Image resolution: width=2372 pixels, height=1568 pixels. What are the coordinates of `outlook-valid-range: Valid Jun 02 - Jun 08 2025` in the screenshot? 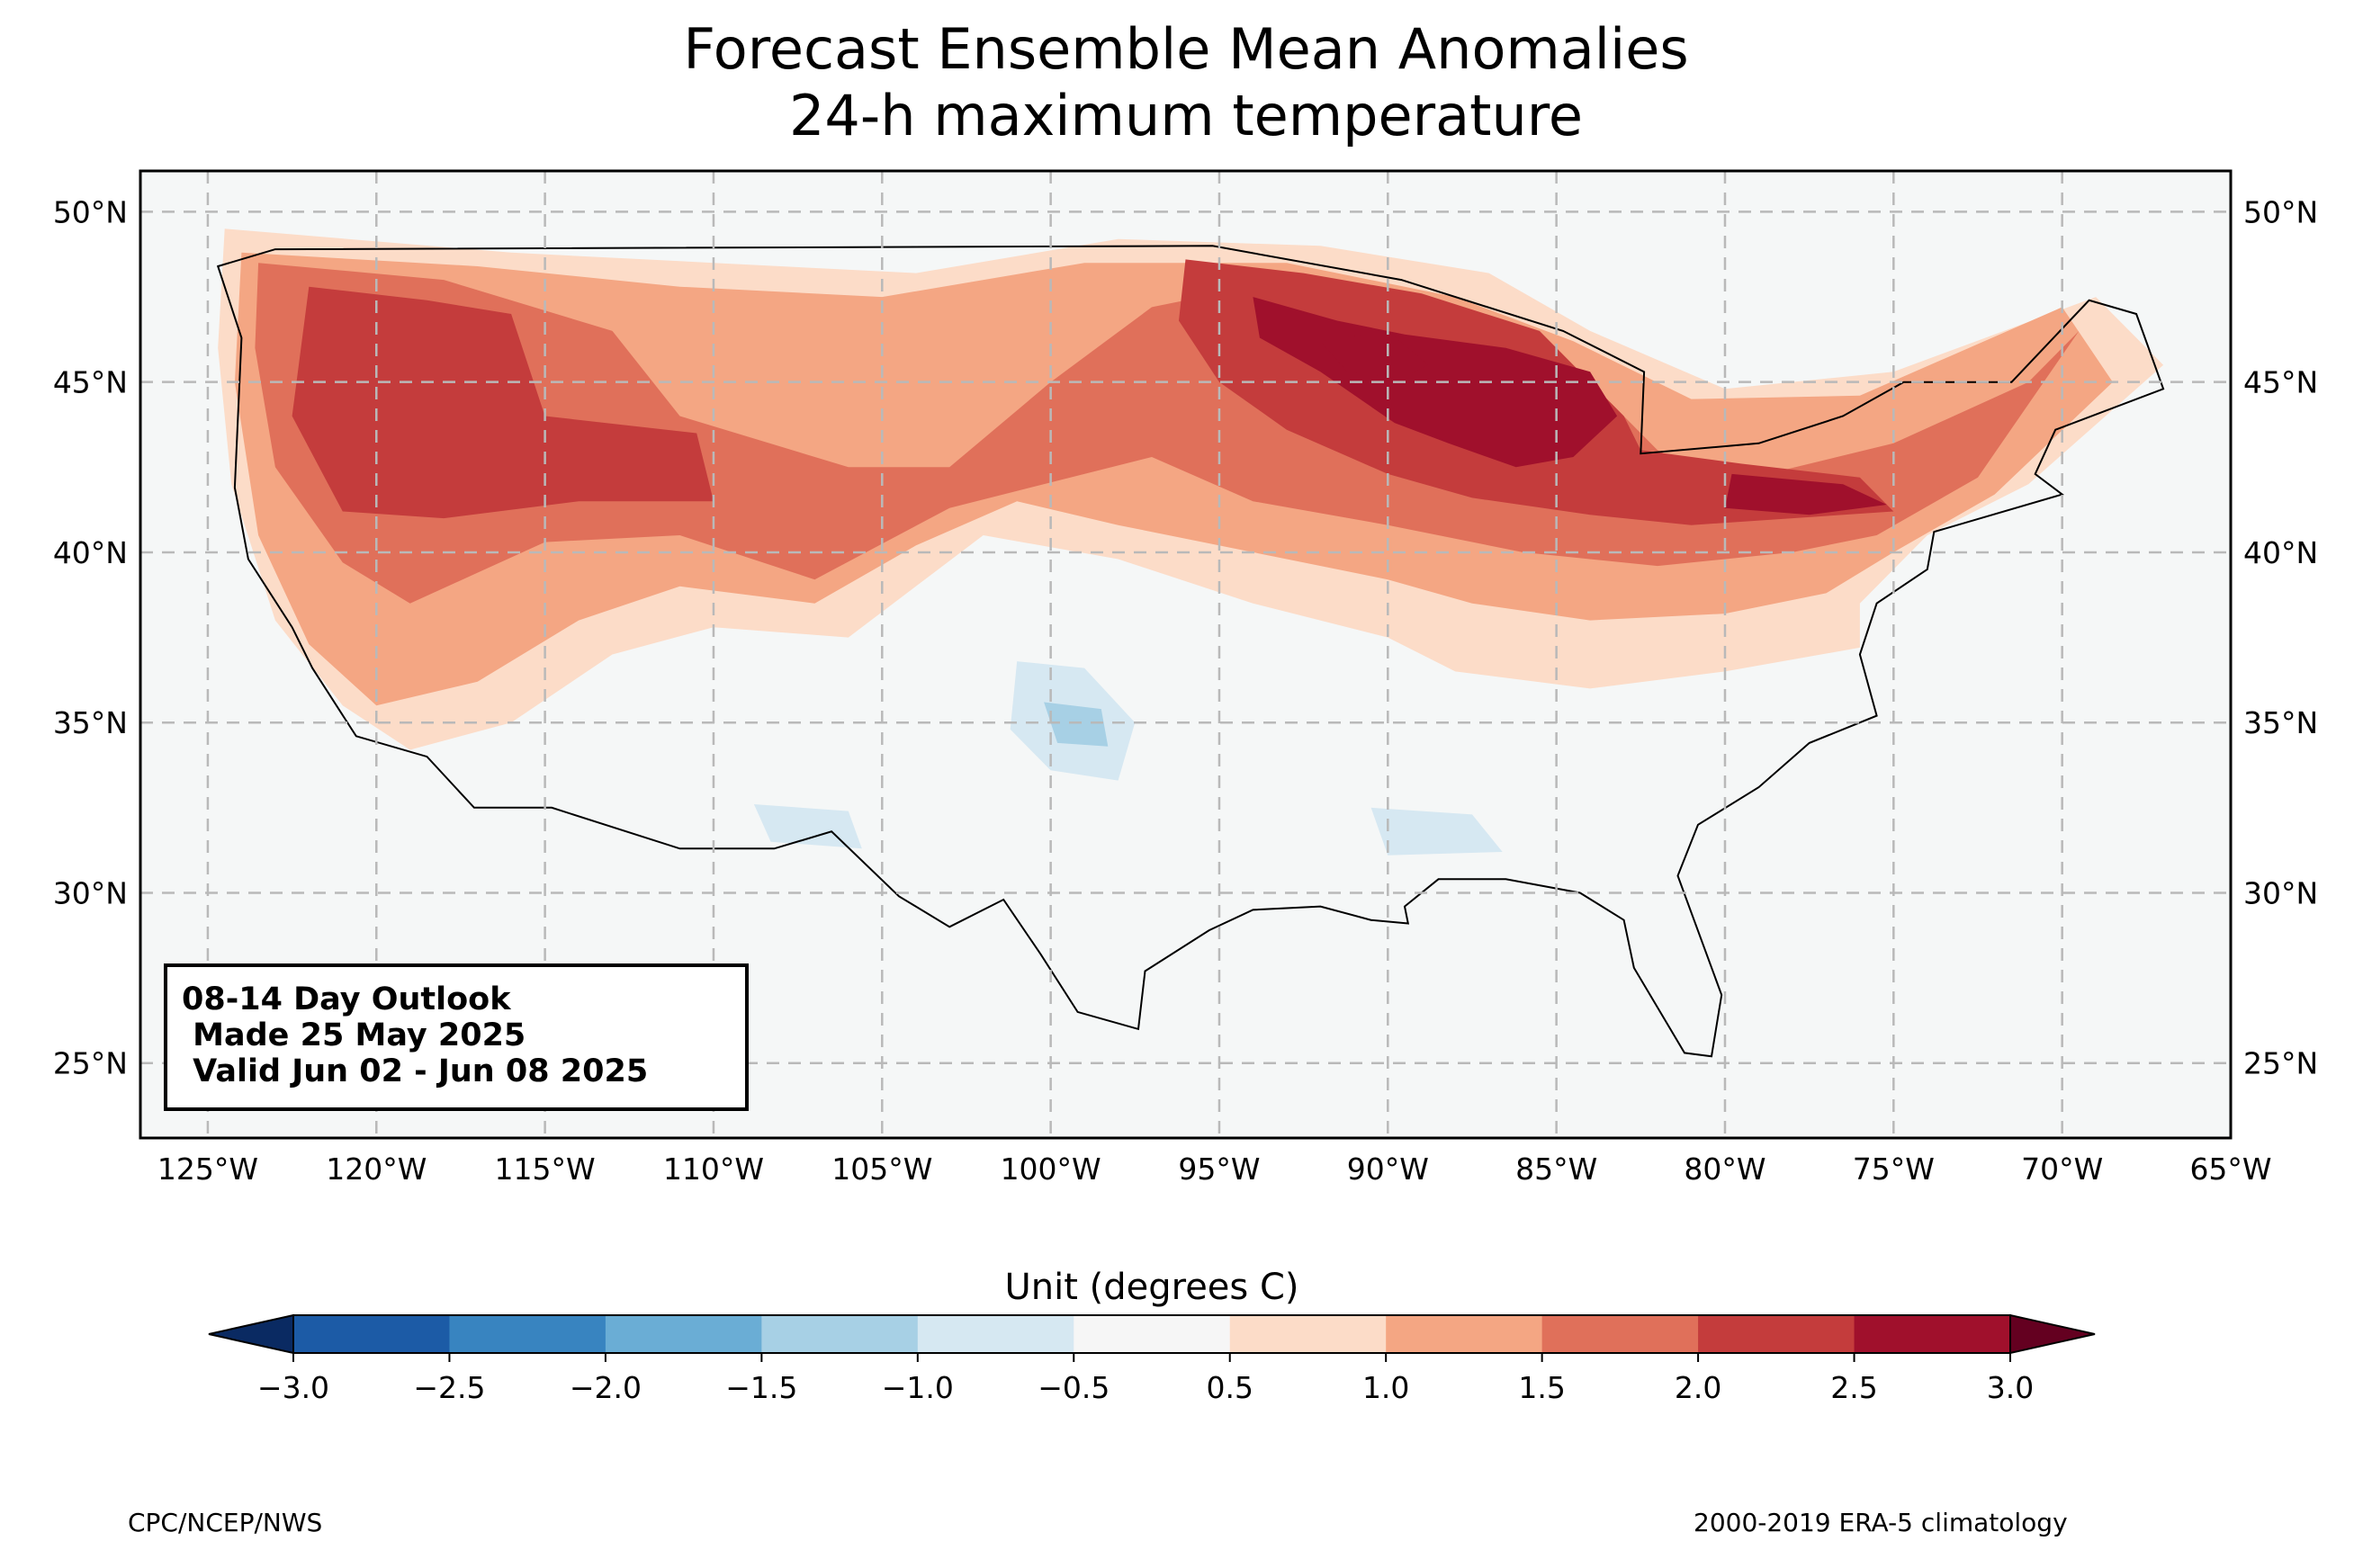 It's located at (415, 1071).